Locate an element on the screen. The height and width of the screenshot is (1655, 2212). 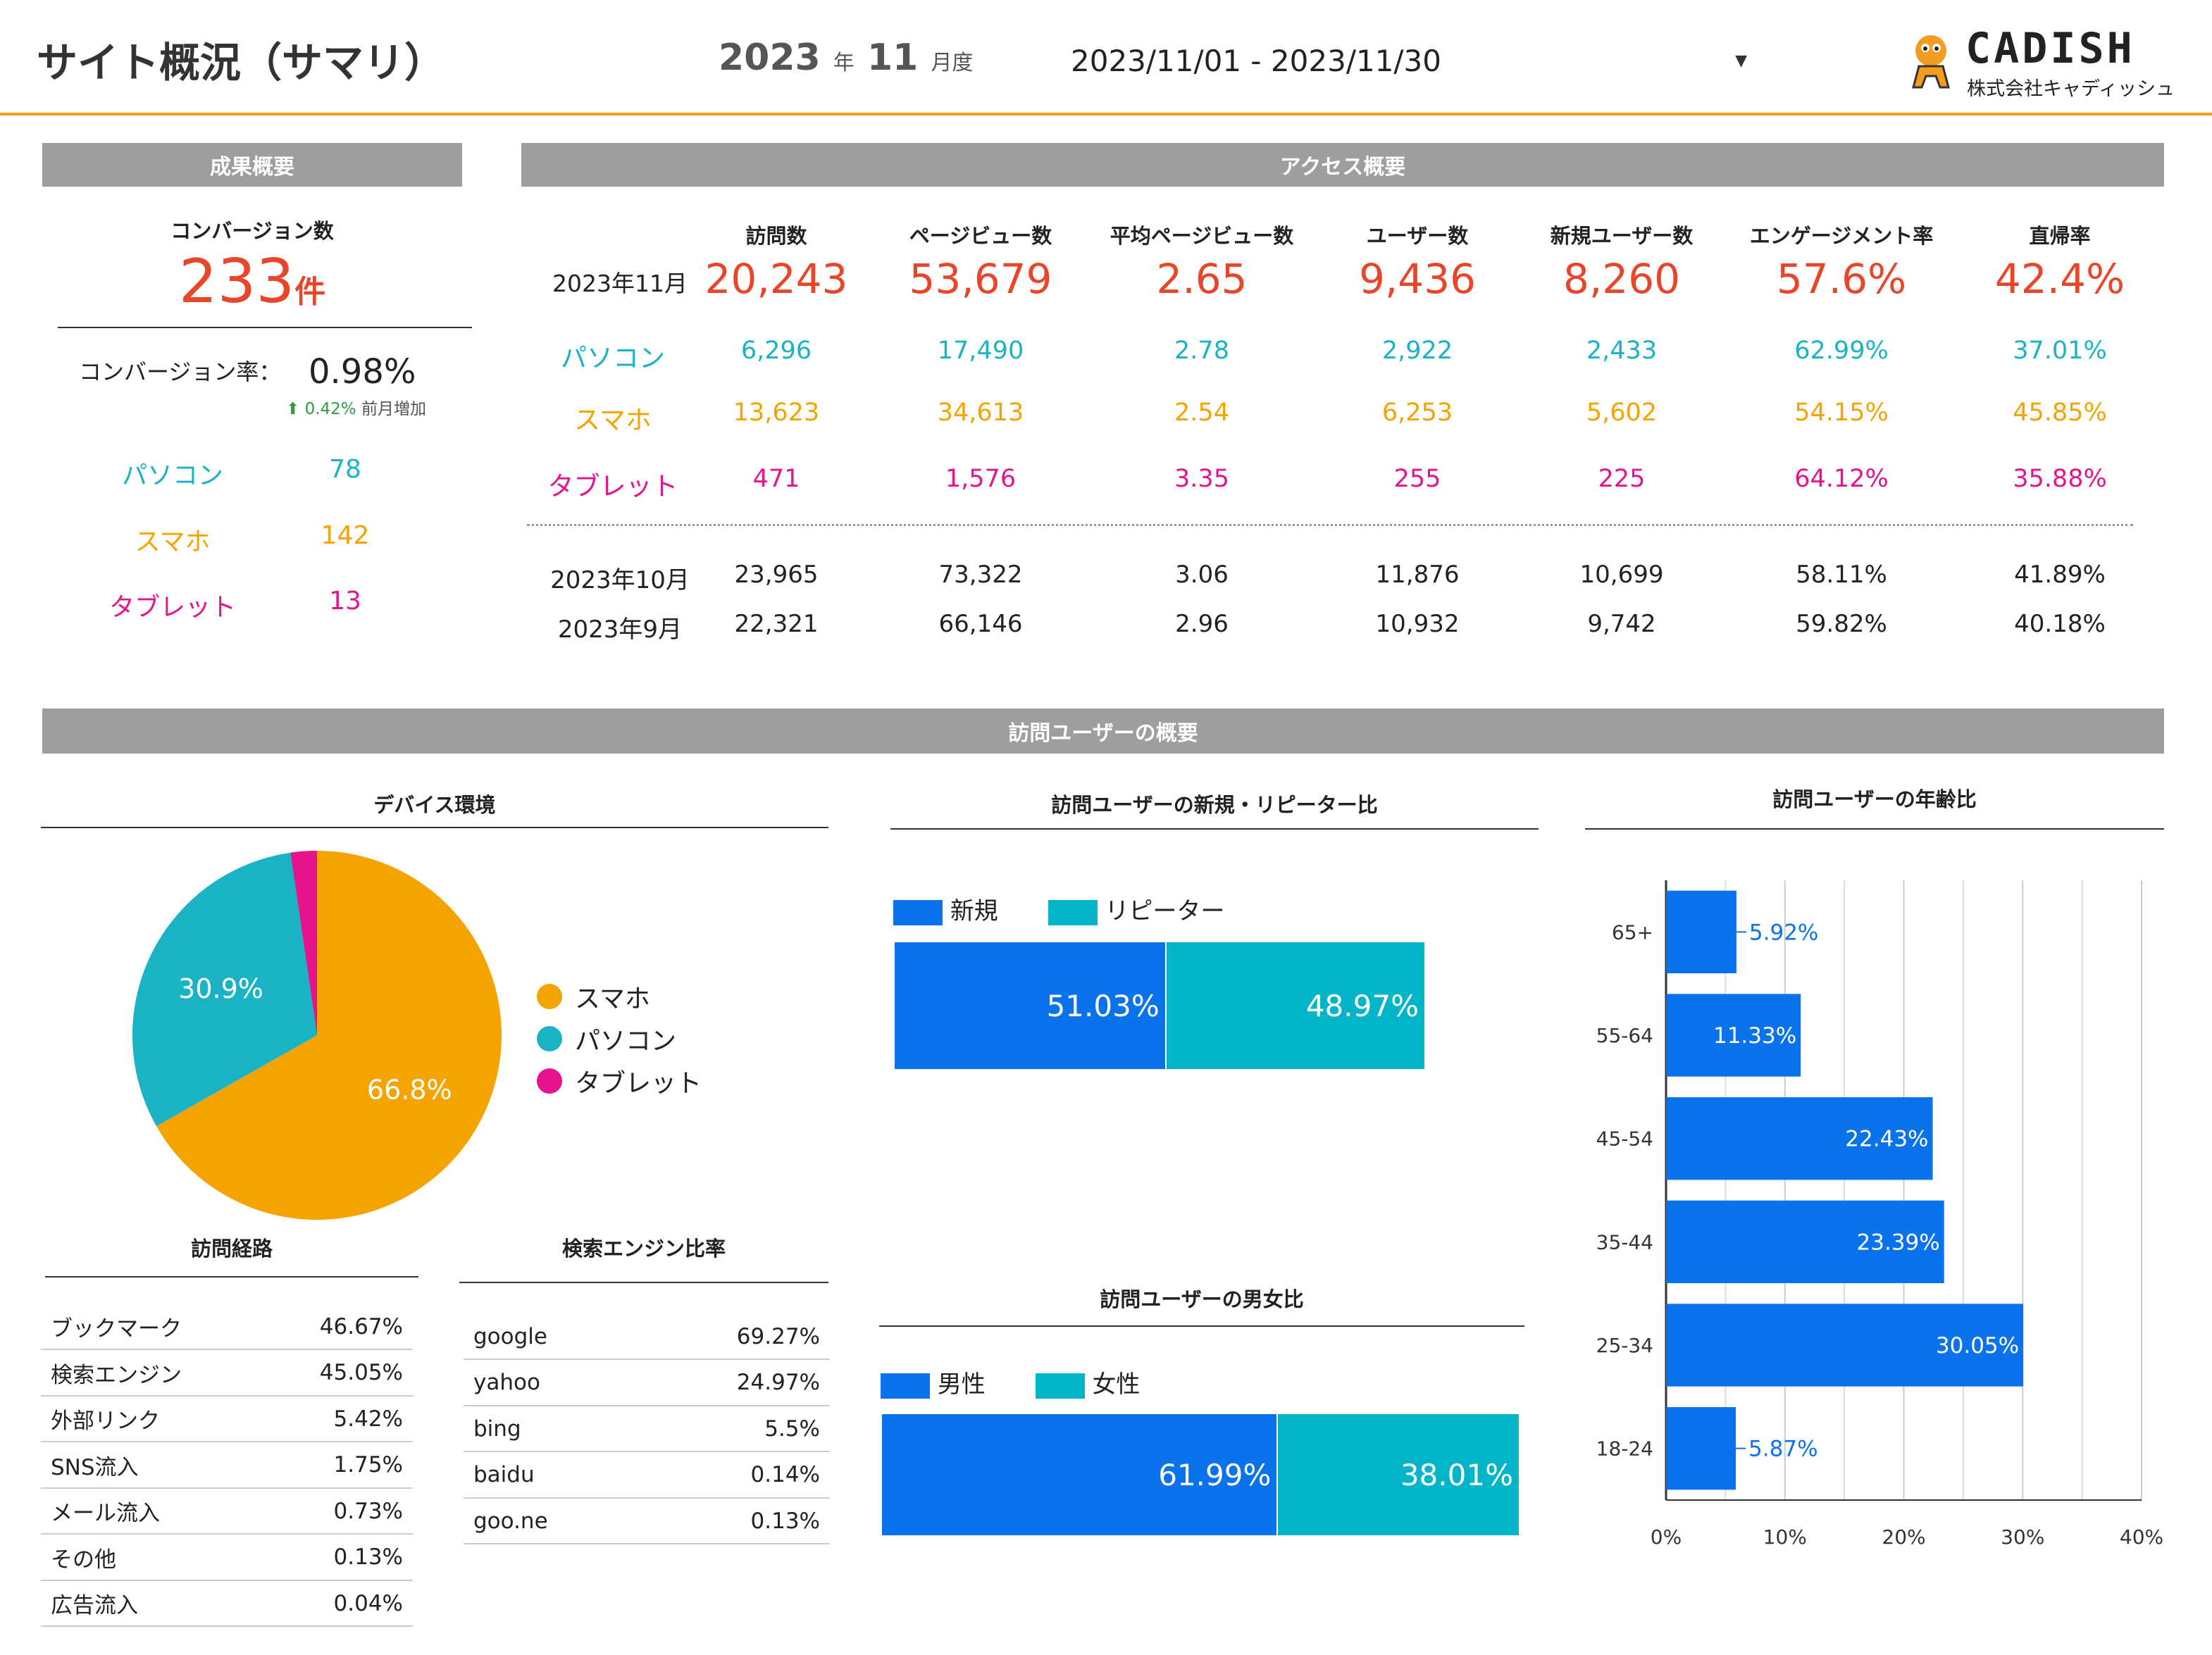
cv-device-value-pc: 78 is located at coordinates (345, 469).